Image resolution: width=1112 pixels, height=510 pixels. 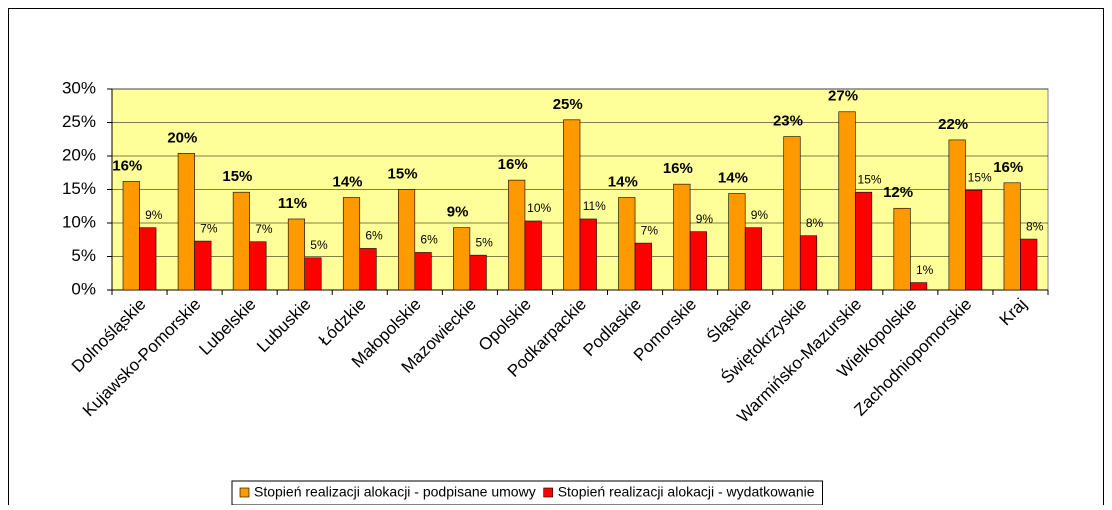 What do you see at coordinates (79, 188) in the screenshot?
I see `y-tick-label: 15%` at bounding box center [79, 188].